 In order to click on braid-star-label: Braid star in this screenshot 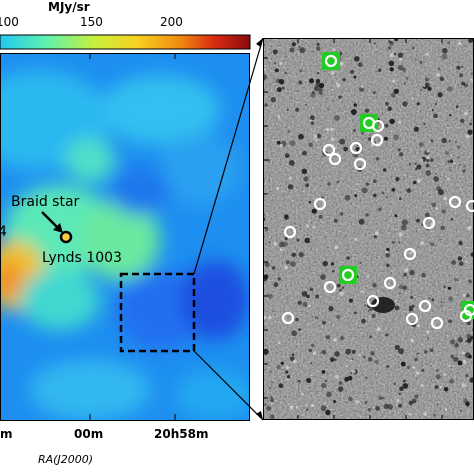, I will do `click(45, 202)`.